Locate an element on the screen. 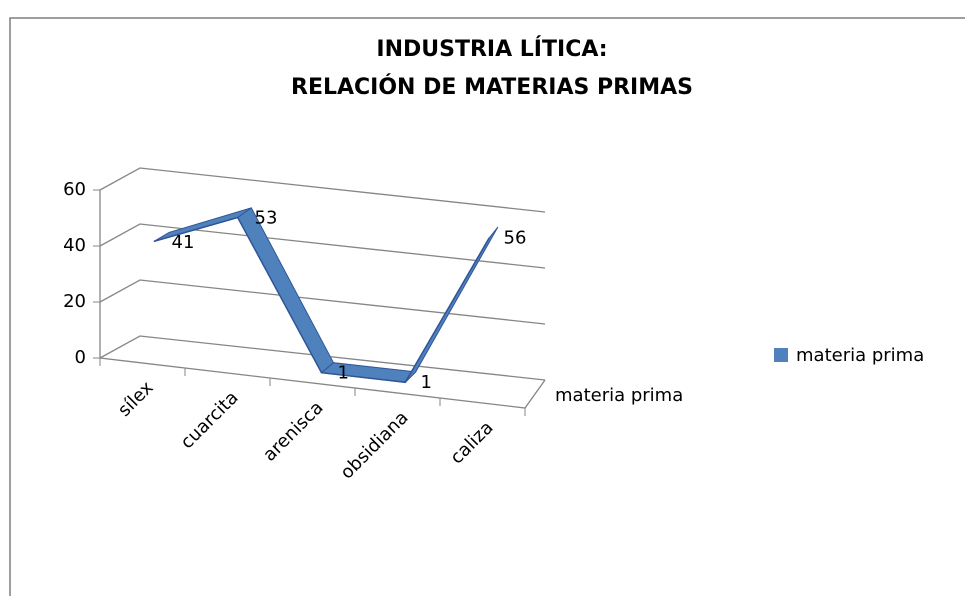 This screenshot has height=596, width=965. data-label: 41 is located at coordinates (183, 242).